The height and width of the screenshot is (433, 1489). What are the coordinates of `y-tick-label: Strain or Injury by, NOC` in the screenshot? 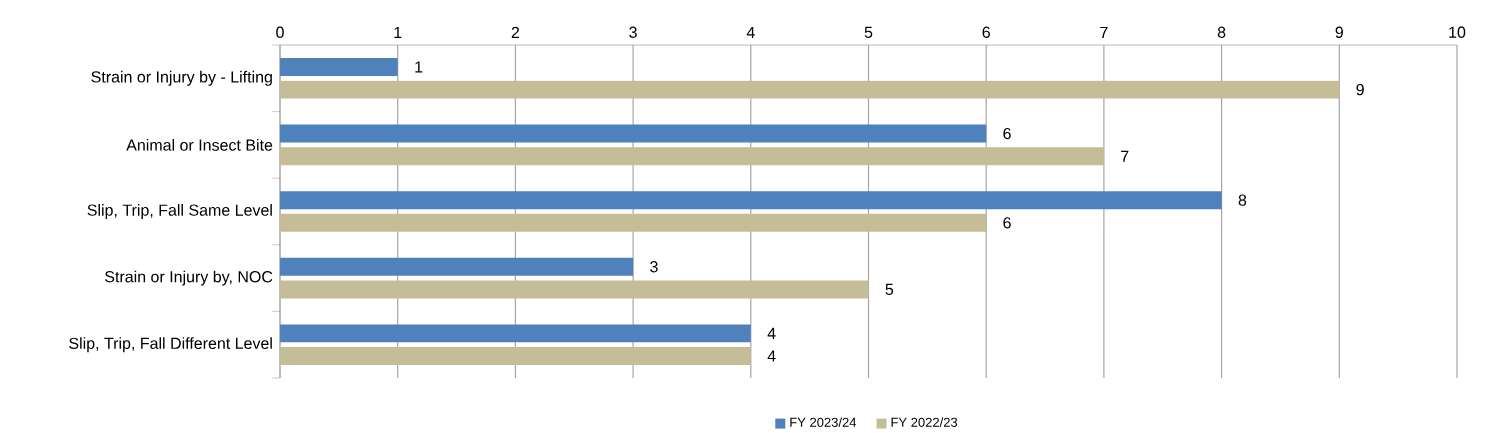 It's located at (189, 278).